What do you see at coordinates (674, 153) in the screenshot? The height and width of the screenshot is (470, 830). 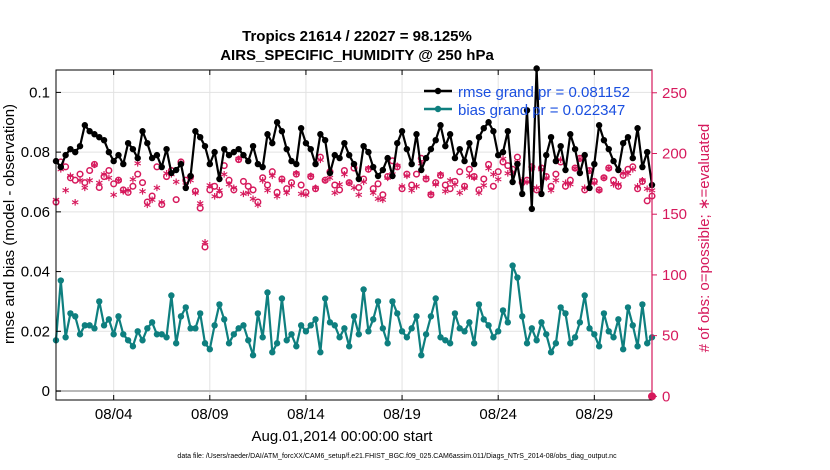 I see `y-right-tick-label-200: 200` at bounding box center [674, 153].